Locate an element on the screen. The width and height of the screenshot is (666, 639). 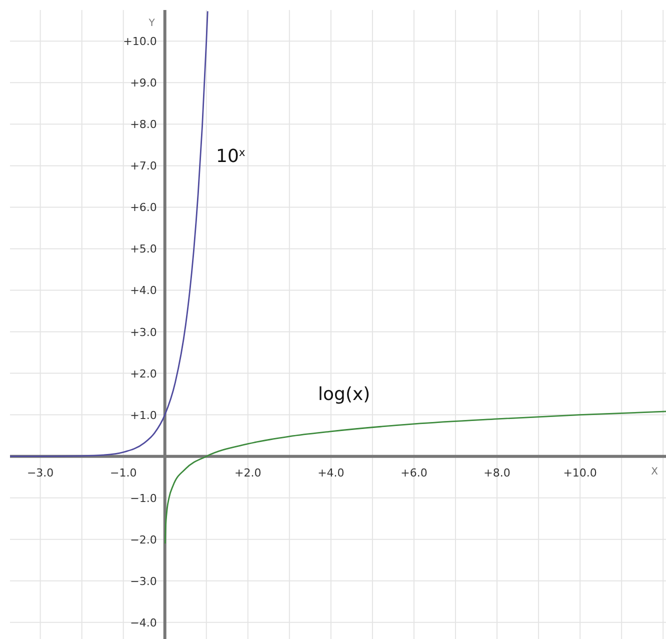
x-tick-label: +4.0 is located at coordinates (331, 473).